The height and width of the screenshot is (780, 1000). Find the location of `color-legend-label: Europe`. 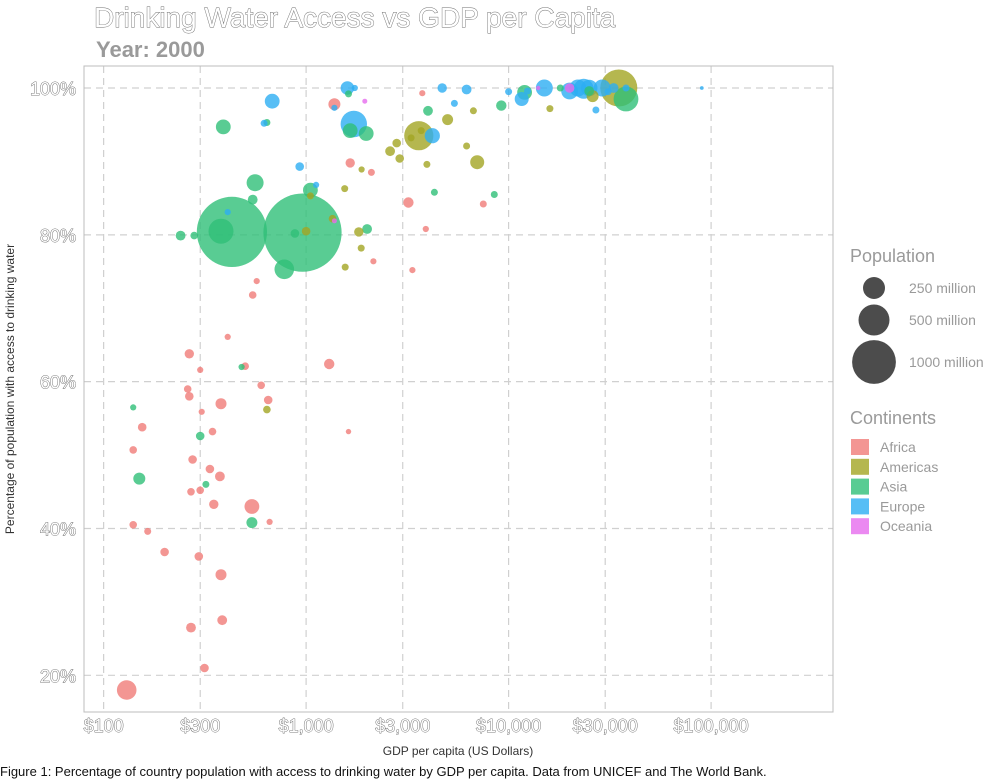

color-legend-label: Europe is located at coordinates (902, 506).